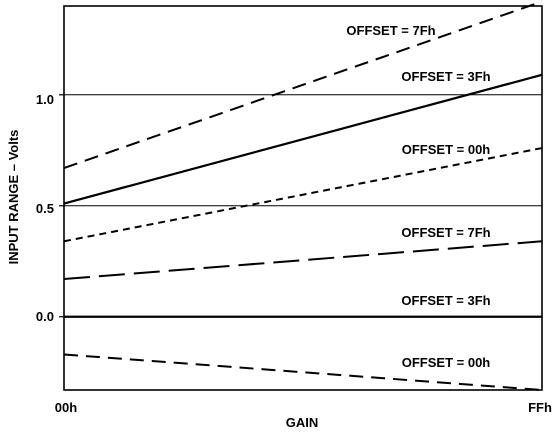 This screenshot has width=558, height=436. Describe the element at coordinates (445, 300) in the screenshot. I see `series-label-5: OFFSET = 3Fh` at that location.